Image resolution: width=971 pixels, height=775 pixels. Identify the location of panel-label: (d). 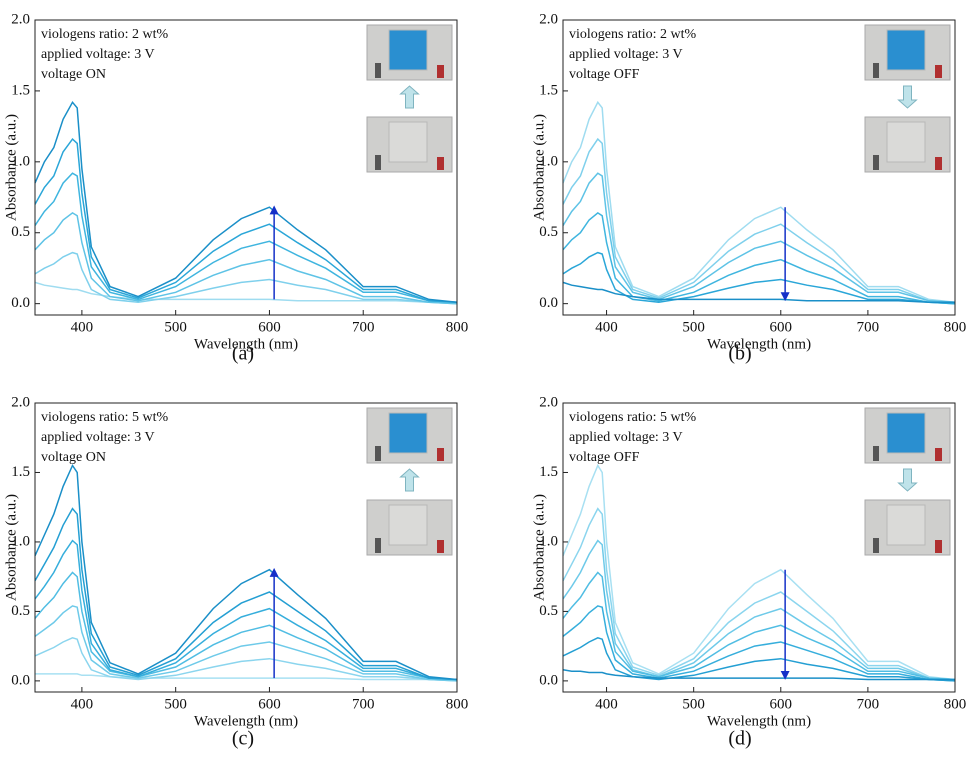
(739, 739).